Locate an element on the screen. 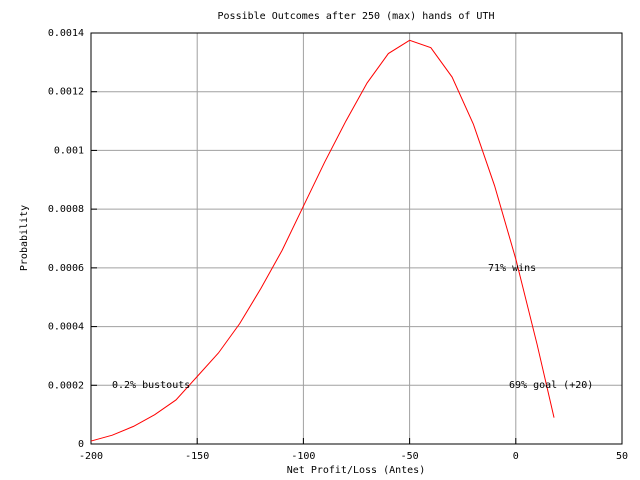 The width and height of the screenshot is (640, 480). annotation: 69% goal (+20) is located at coordinates (551, 385).